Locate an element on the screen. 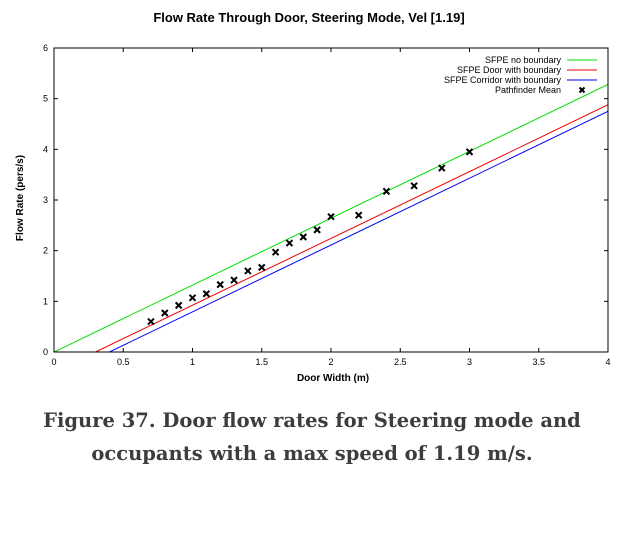 This screenshot has width=624, height=550. legend-marker-swatch is located at coordinates (582, 90).